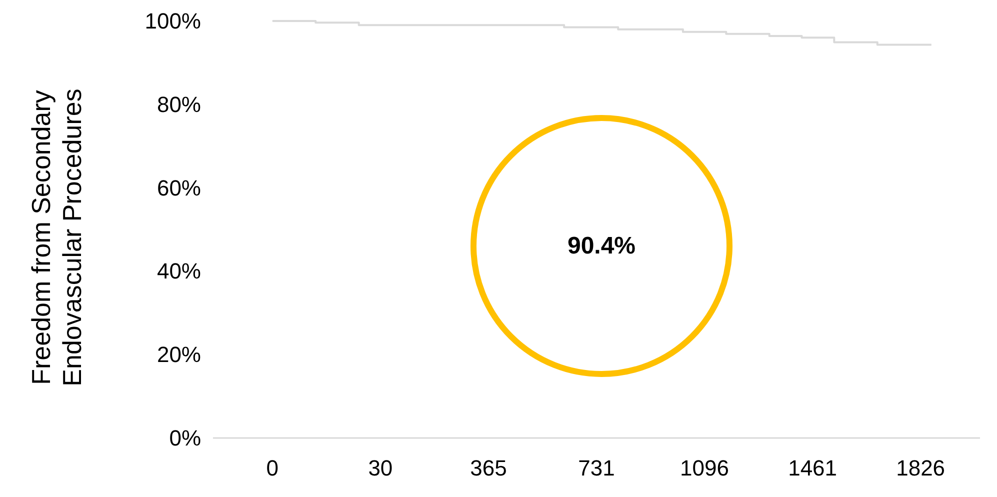 The height and width of the screenshot is (497, 997). What do you see at coordinates (178, 271) in the screenshot?
I see `y-tick-label: 40%` at bounding box center [178, 271].